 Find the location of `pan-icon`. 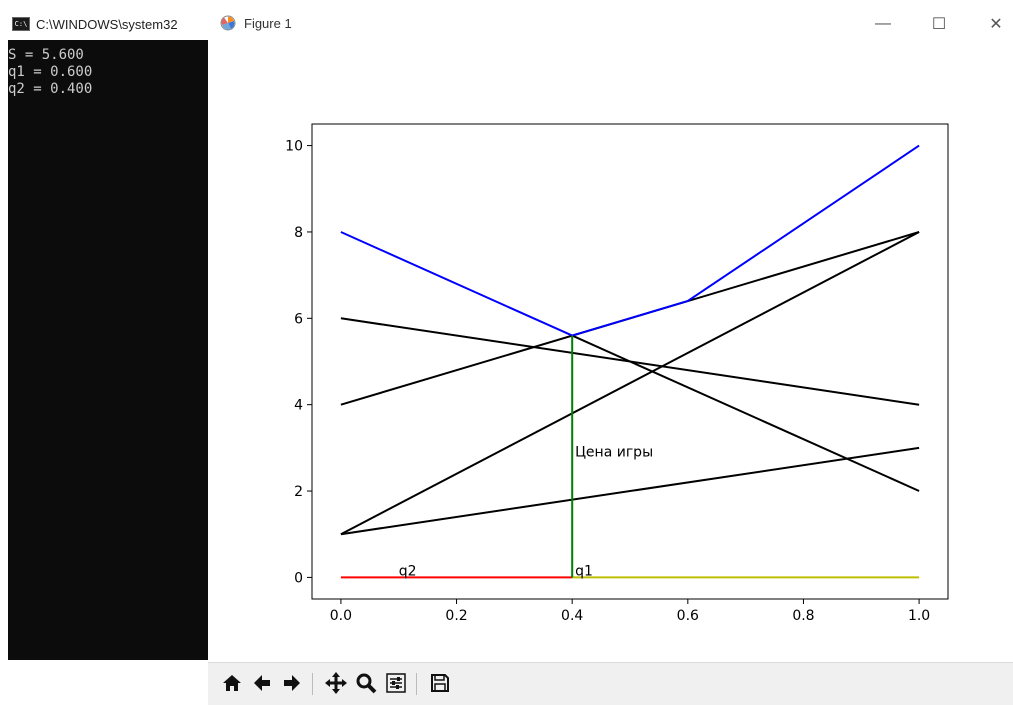

pan-icon is located at coordinates (336, 683).